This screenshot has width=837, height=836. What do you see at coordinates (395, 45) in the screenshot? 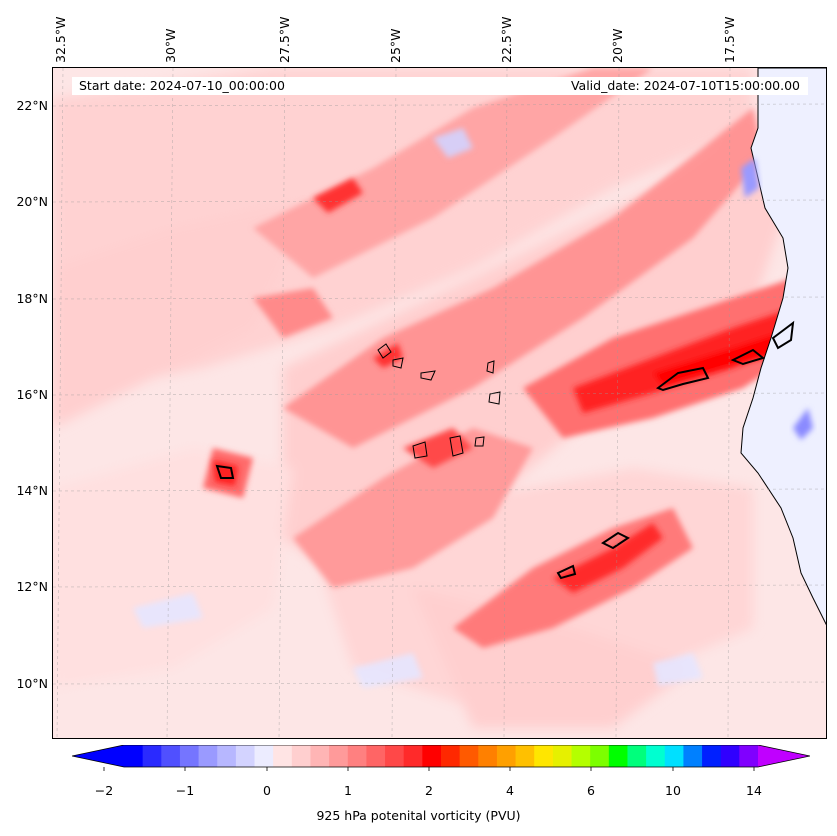
I see `lon-label: 25°W` at bounding box center [395, 45].